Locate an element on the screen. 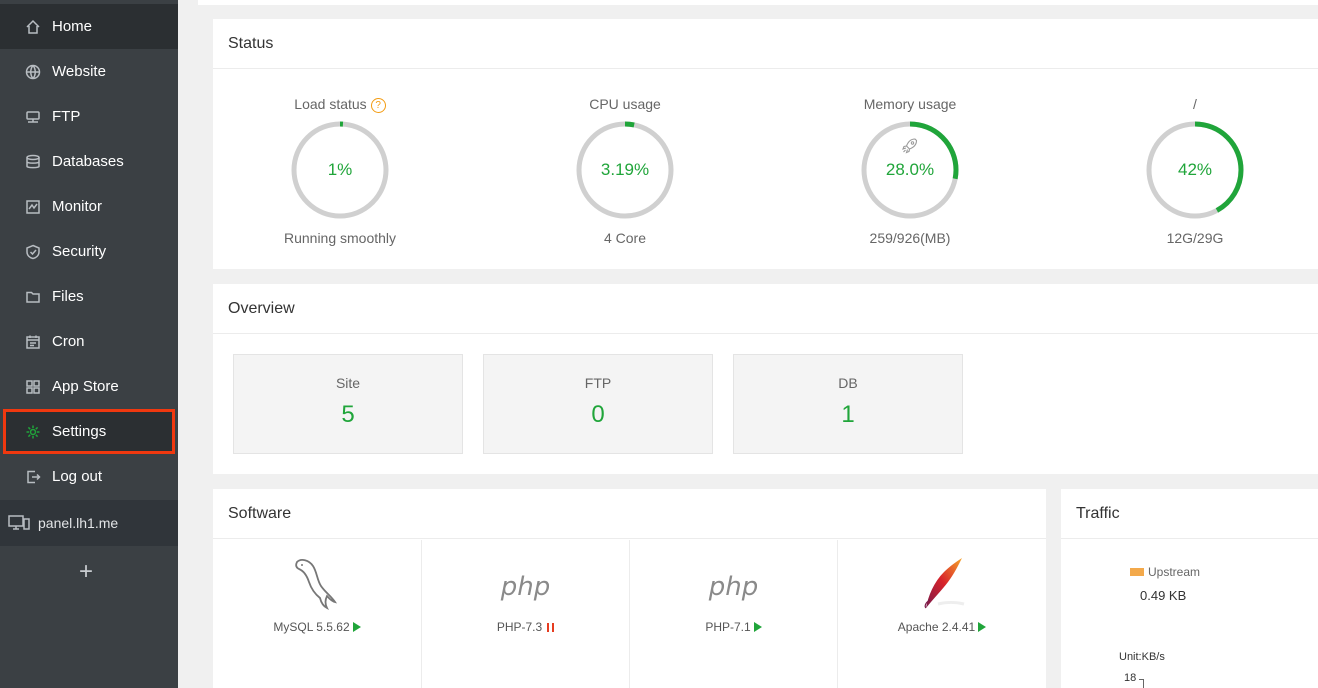 Image resolution: width=1318 pixels, height=688 pixels. sidebar-item-label: Files is located at coordinates (68, 296).